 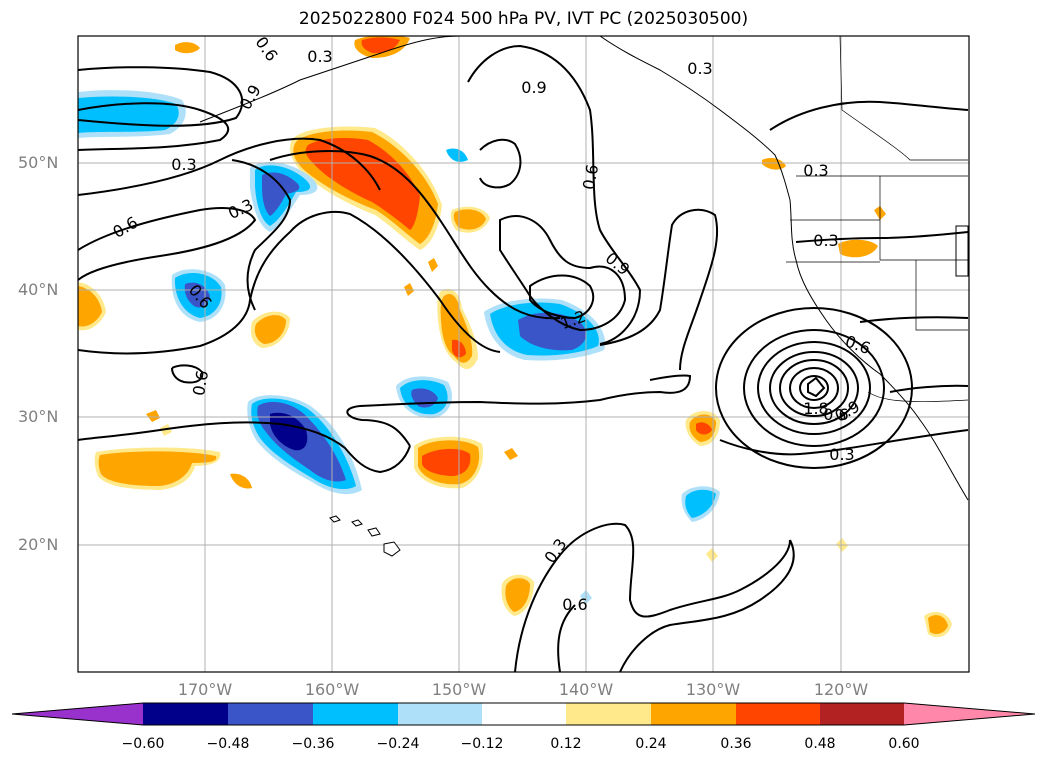 I want to click on positive-anomaly-east, so click(x=702, y=428).